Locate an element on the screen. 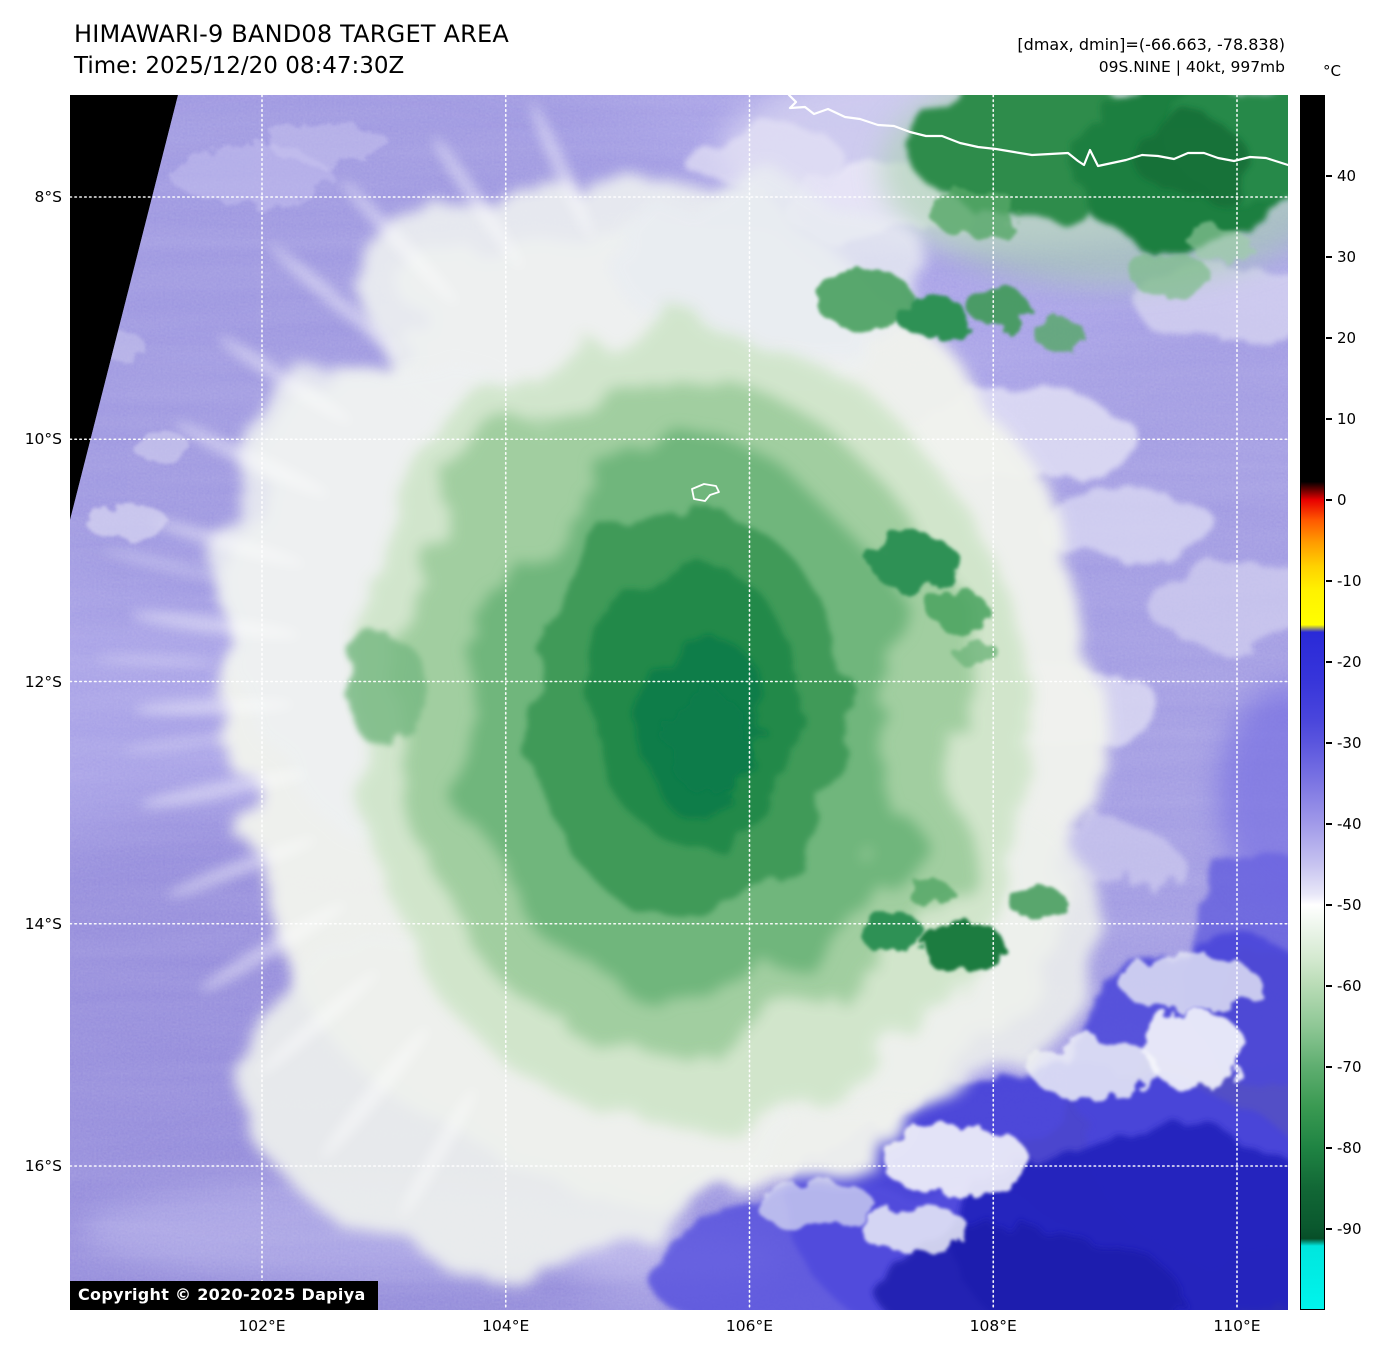  colorbar-tick-label: 30 is located at coordinates (1347, 257).